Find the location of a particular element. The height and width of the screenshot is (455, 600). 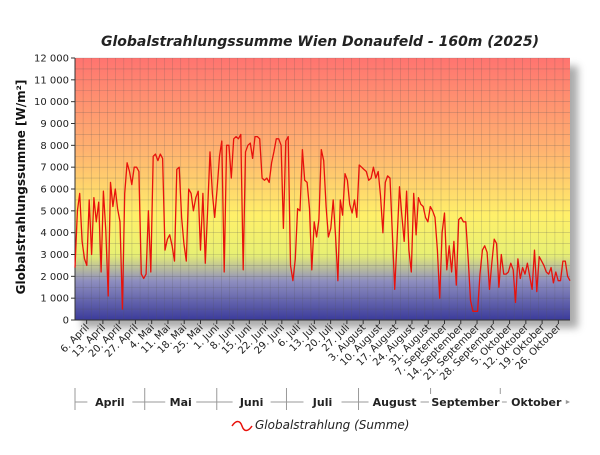

month-label: Juli is located at coordinates (322, 402).